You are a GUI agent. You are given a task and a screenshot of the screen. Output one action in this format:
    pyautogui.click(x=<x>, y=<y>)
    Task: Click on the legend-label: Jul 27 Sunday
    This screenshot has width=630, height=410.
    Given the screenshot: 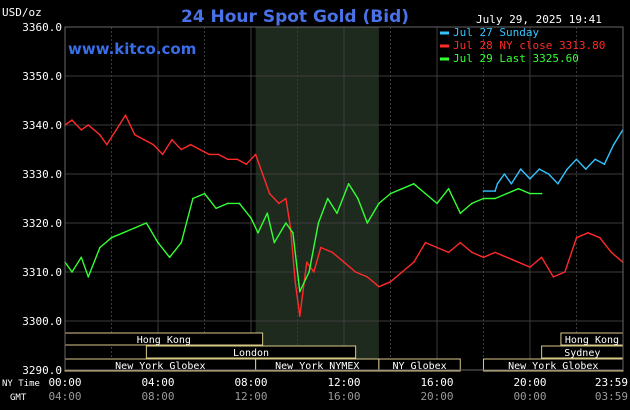 What is the action you would take?
    pyautogui.click(x=496, y=32)
    